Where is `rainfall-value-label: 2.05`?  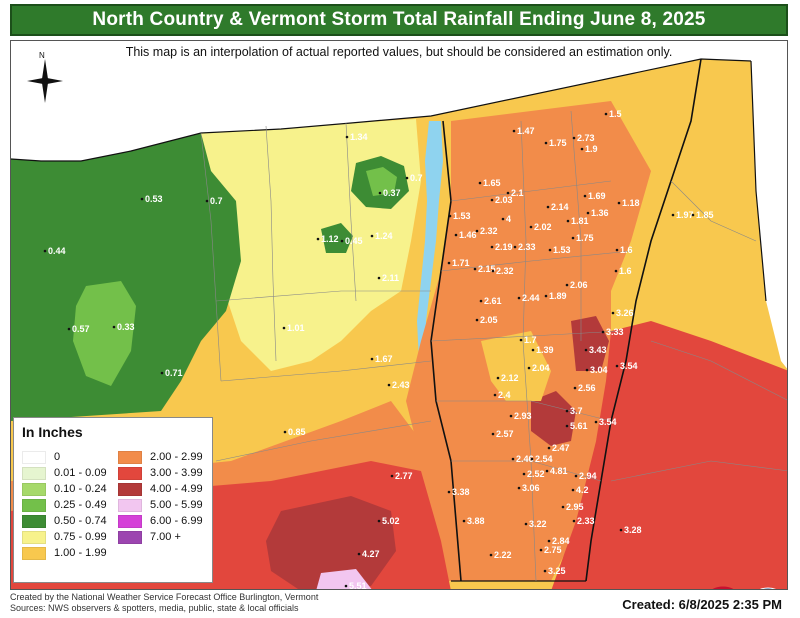 rainfall-value-label: 2.05 is located at coordinates (489, 320).